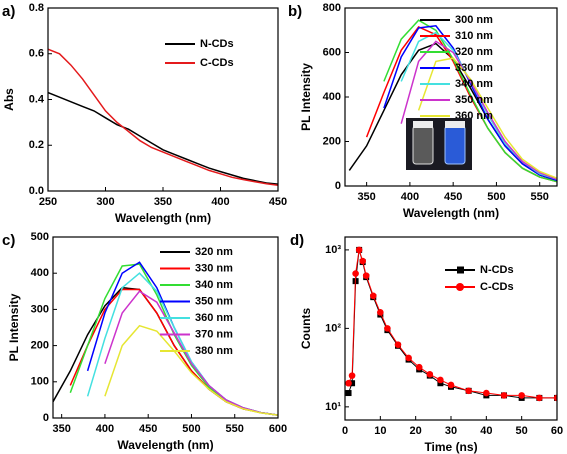 Image resolution: width=567 pixels, height=454 pixels. What do you see at coordinates (423, 124) in the screenshot?
I see `vial-cap-left` at bounding box center [423, 124].